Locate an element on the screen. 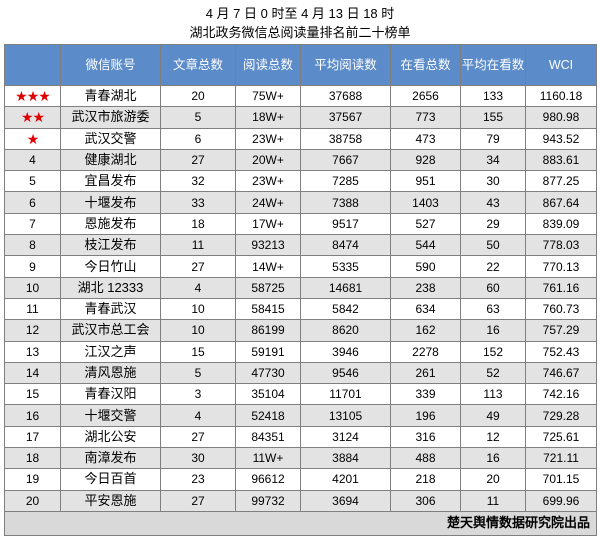 The width and height of the screenshot is (600, 538). table-cell: 155 is located at coordinates (493, 117).